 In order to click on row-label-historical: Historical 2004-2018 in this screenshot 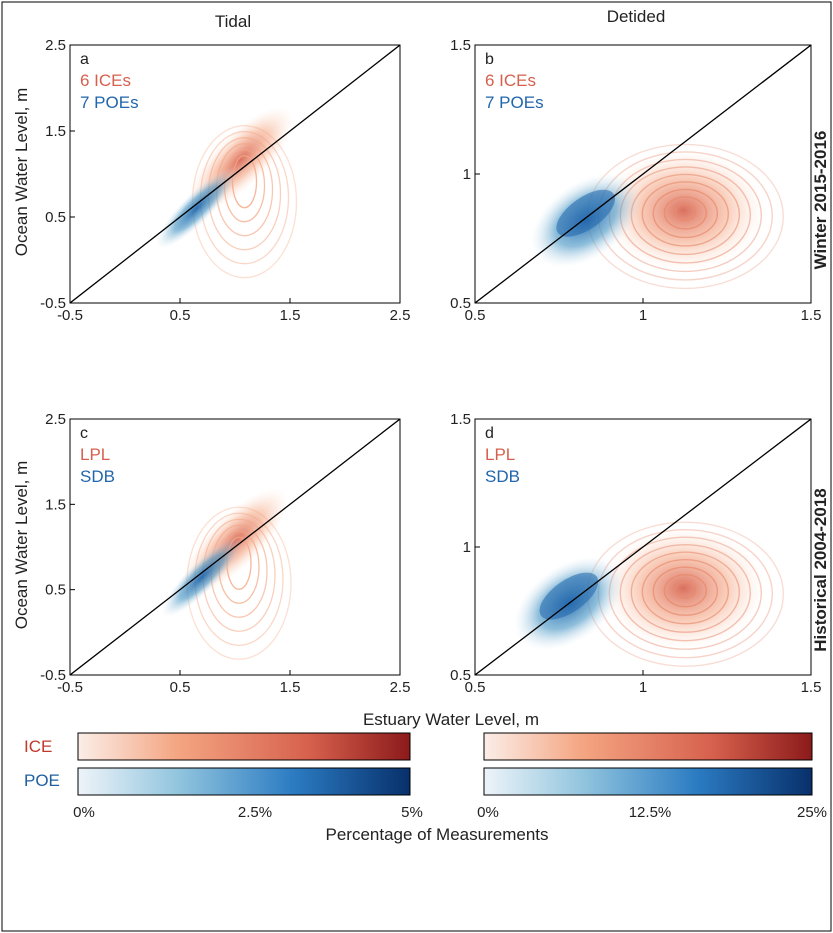, I will do `click(820, 570)`.